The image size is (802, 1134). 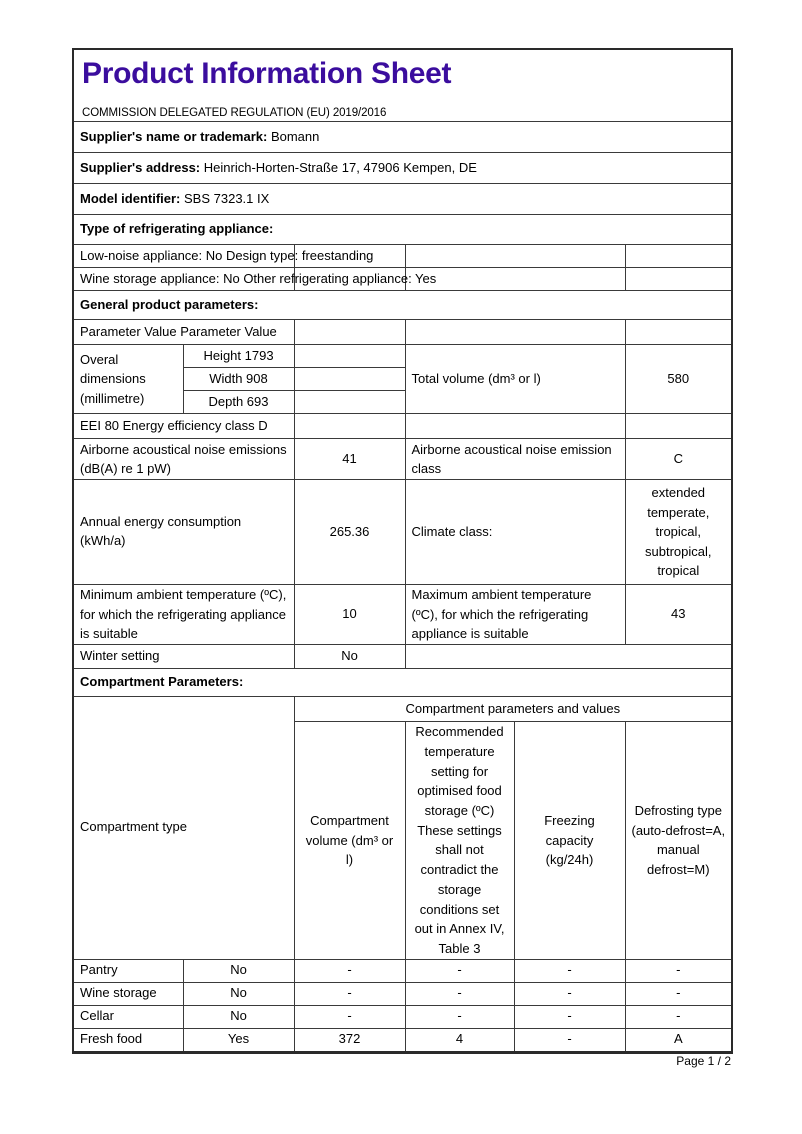 I want to click on compartment-defrost: A, so click(x=678, y=1040).